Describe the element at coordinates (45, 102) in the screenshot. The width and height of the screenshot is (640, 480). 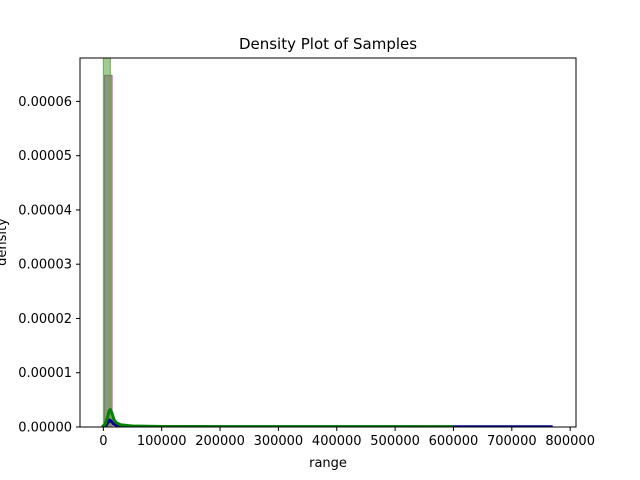
I see `y-tick-label: 0.00006` at that location.